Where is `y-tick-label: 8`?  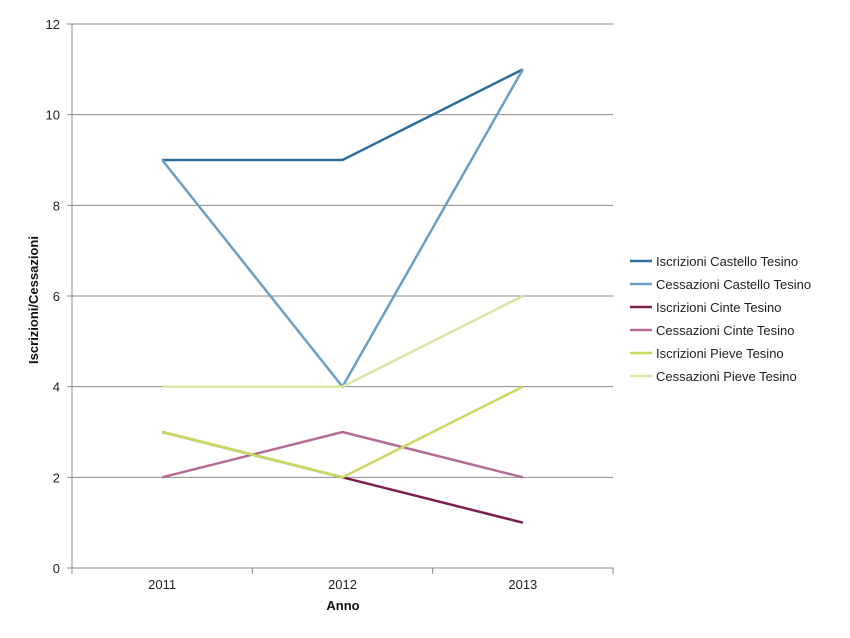
y-tick-label: 8 is located at coordinates (56, 205).